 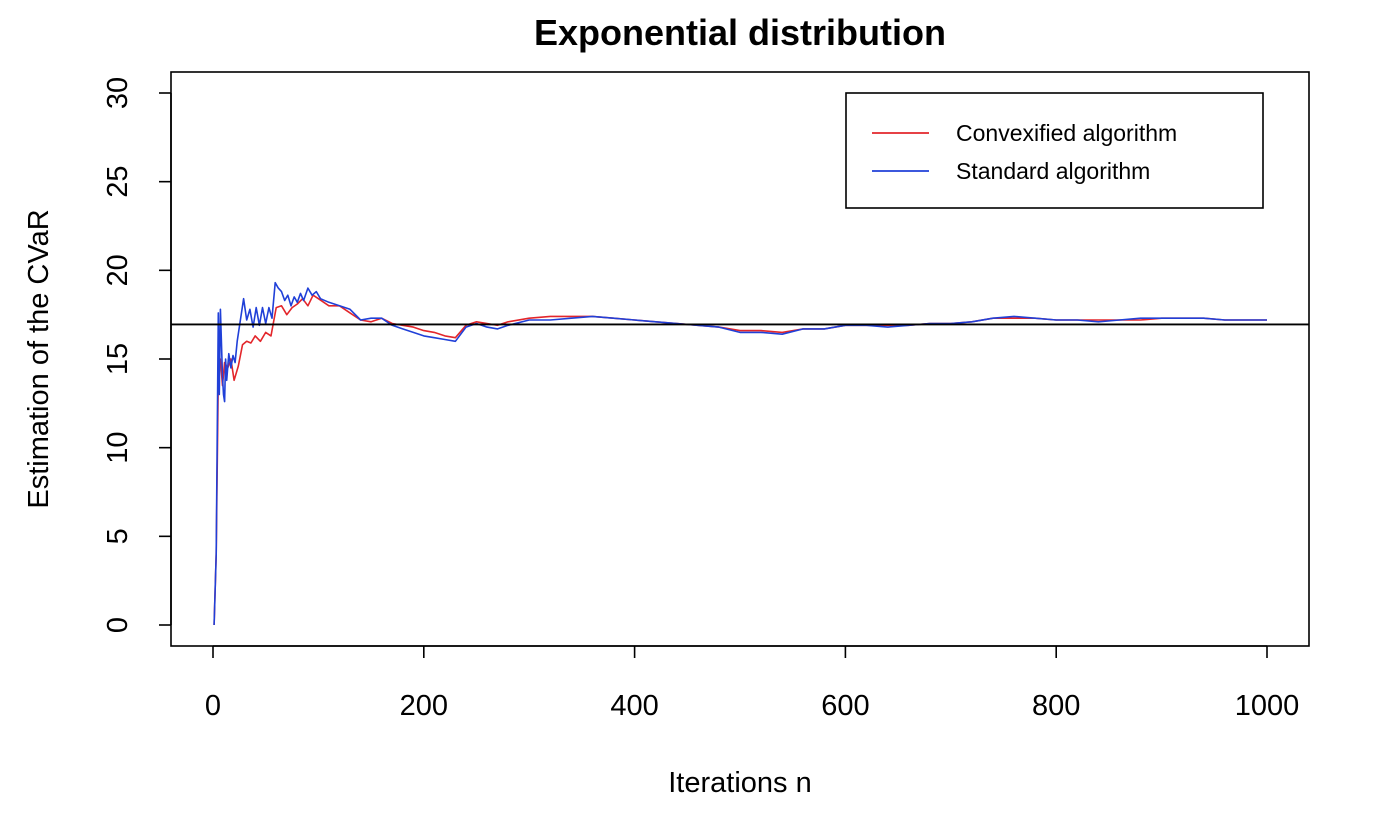 I want to click on y-tick-label: 15, so click(x=118, y=359).